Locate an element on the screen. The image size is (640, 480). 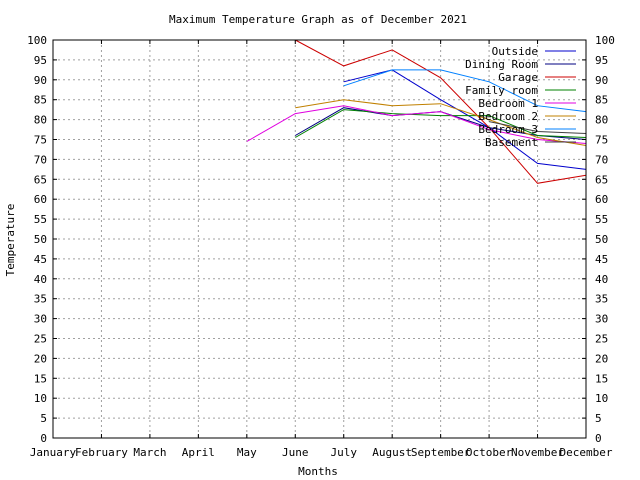
x-tick-label: July is located at coordinates (343, 452).